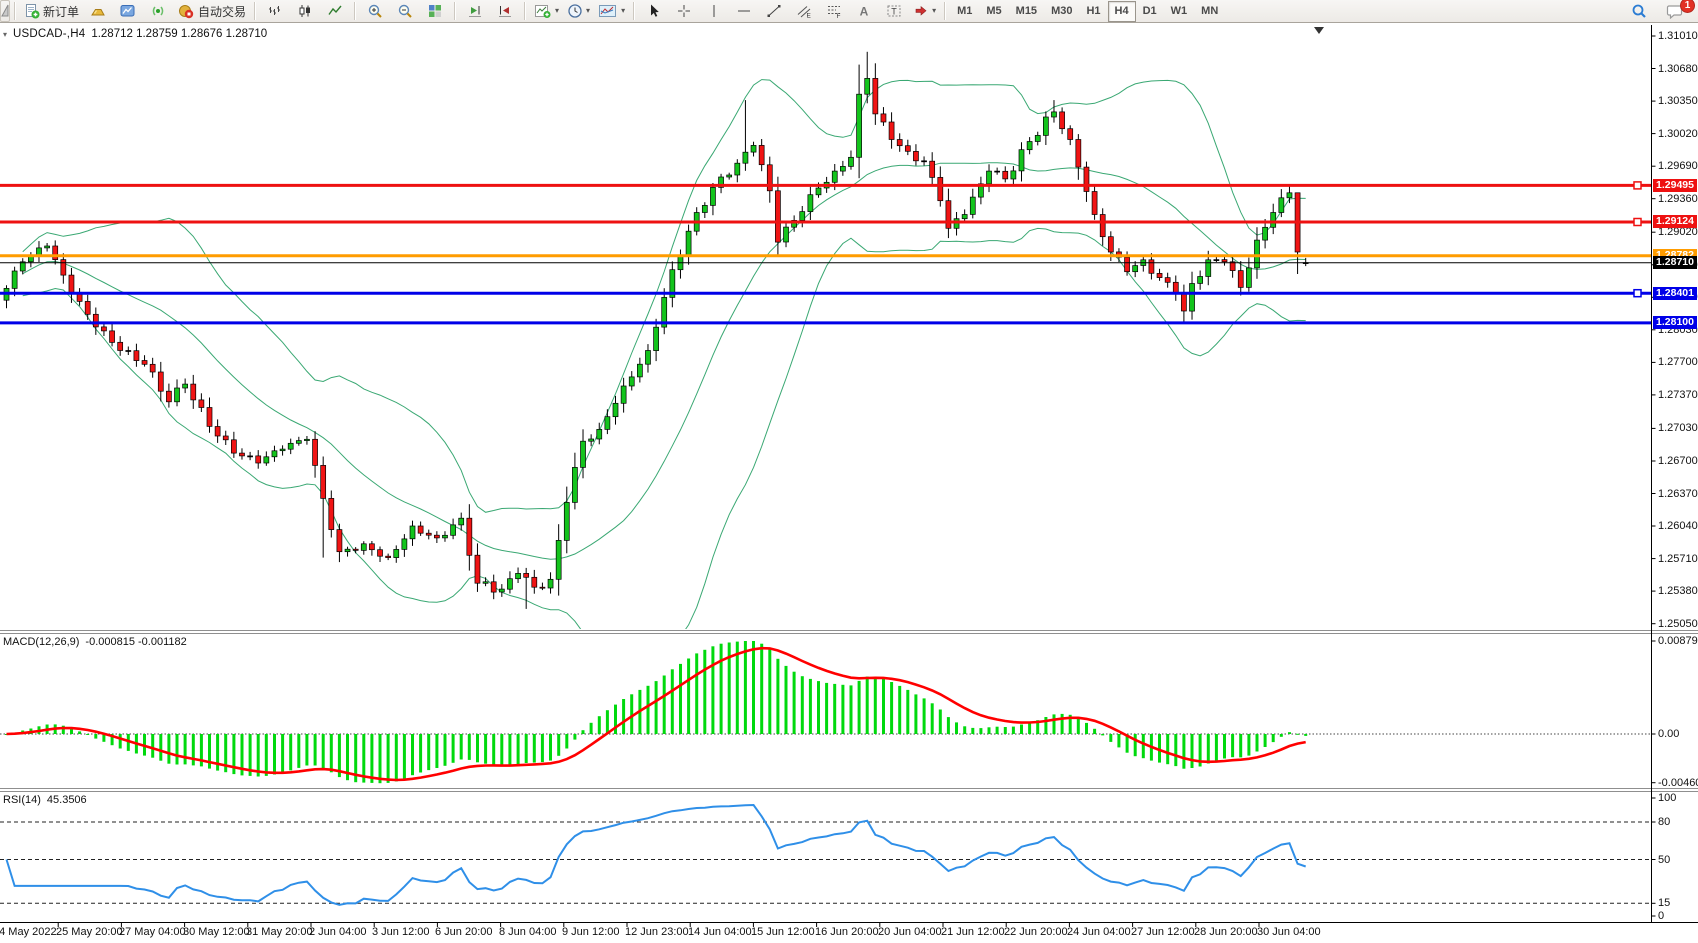 Image resolution: width=1698 pixels, height=943 pixels. I want to click on arrows-button: ▾, so click(924, 11).